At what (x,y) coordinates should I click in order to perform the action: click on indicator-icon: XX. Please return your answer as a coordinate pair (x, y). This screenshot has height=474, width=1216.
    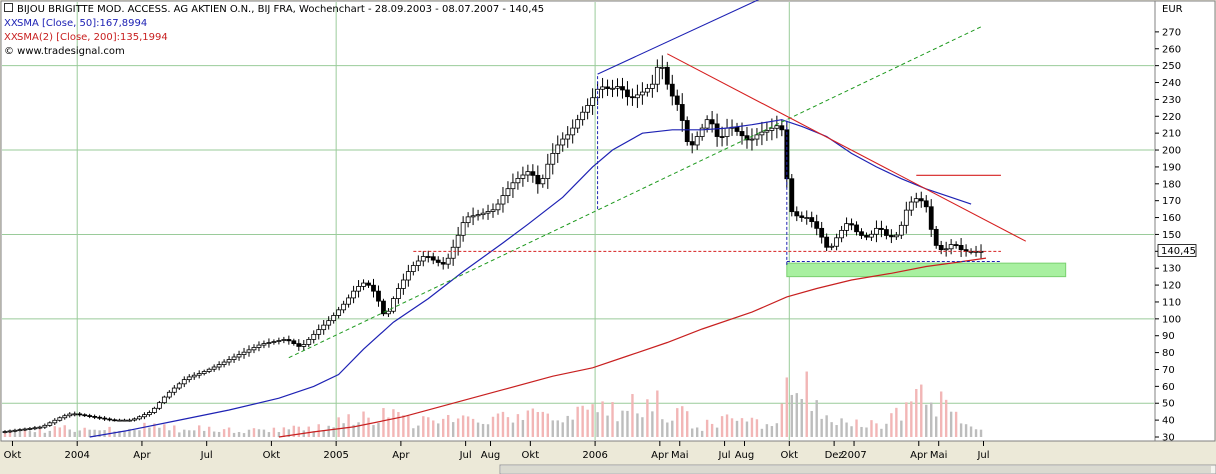
    Looking at the image, I should click on (11, 23).